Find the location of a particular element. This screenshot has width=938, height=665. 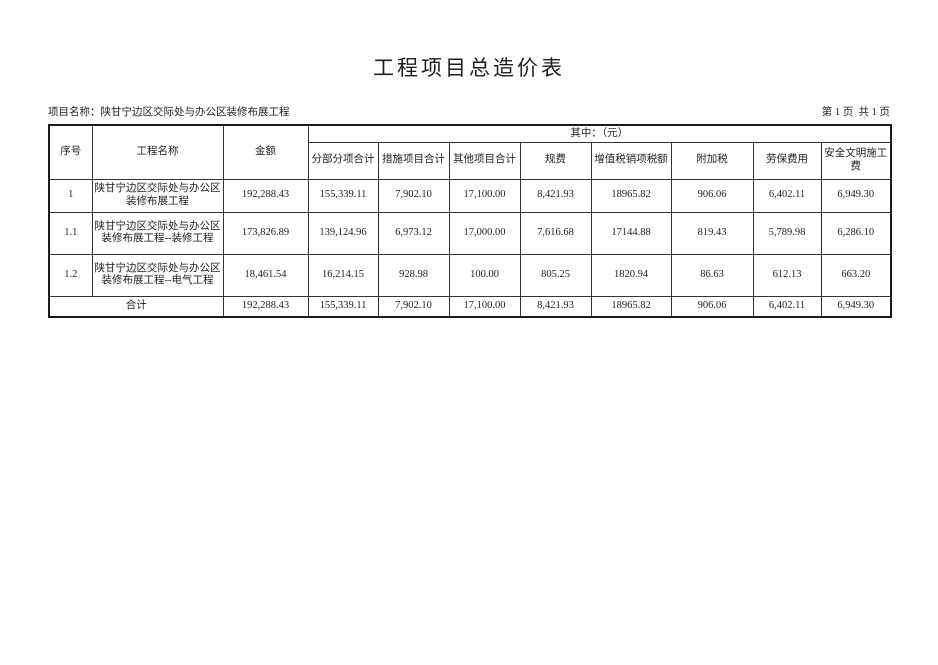

col-header-surtax: 附加税 is located at coordinates (712, 160).